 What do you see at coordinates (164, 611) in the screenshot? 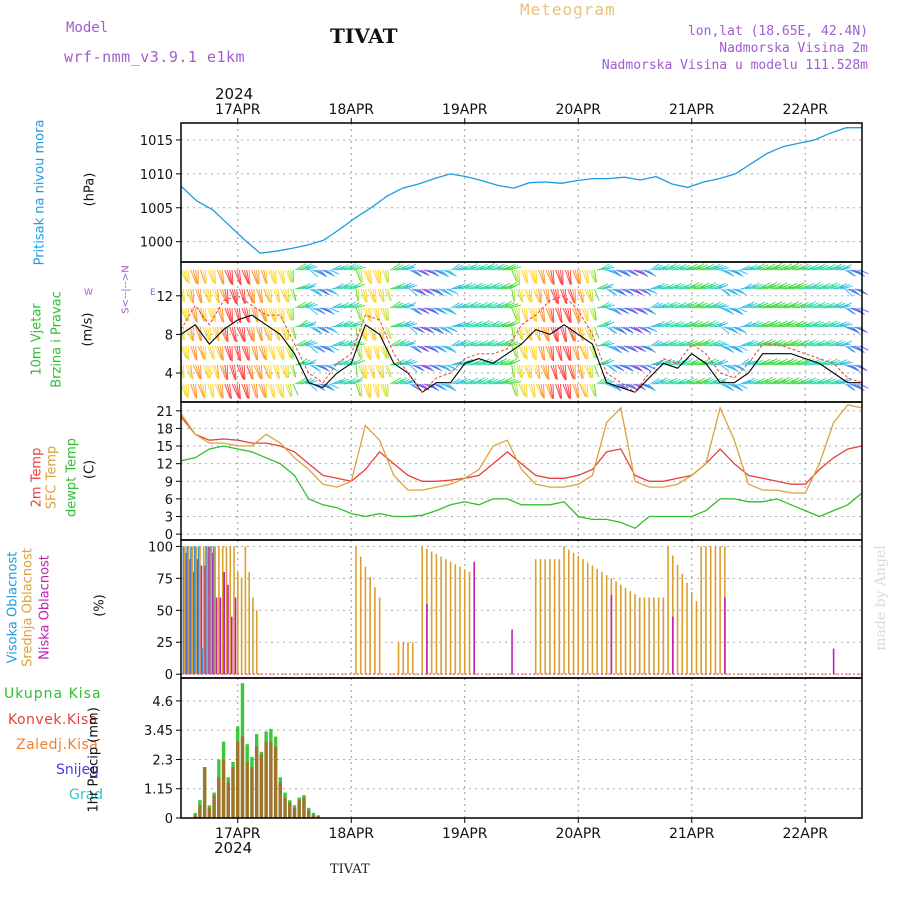
I see `y-tick-label: 50` at bounding box center [164, 611].